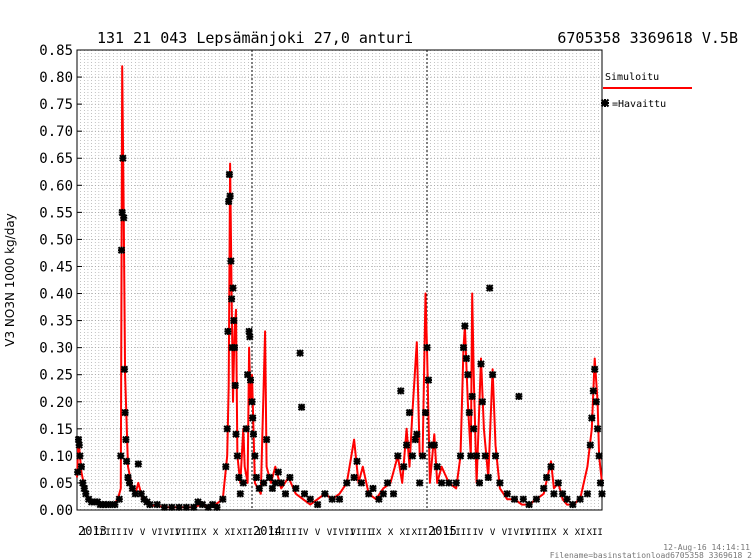 The image size is (755, 560). What do you see at coordinates (92, 531) in the screenshot?
I see `year-label: 2013` at bounding box center [92, 531].